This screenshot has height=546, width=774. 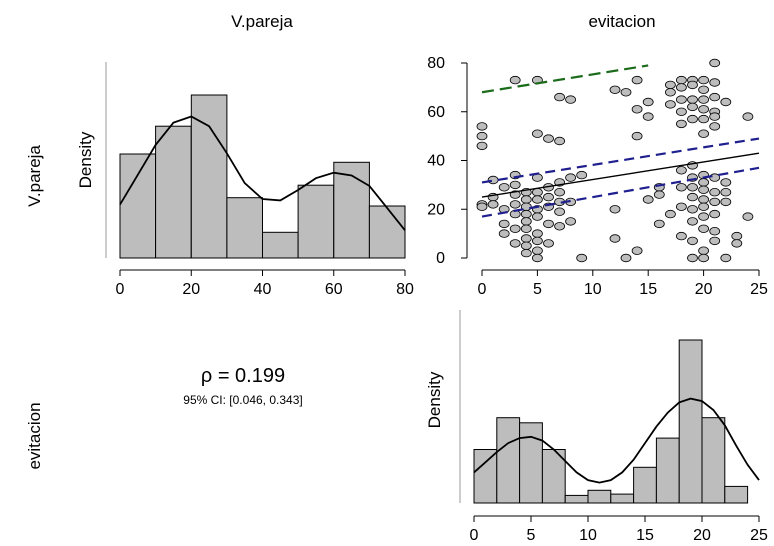 I want to click on evitacion-x-tick-label: 10, so click(x=588, y=535).